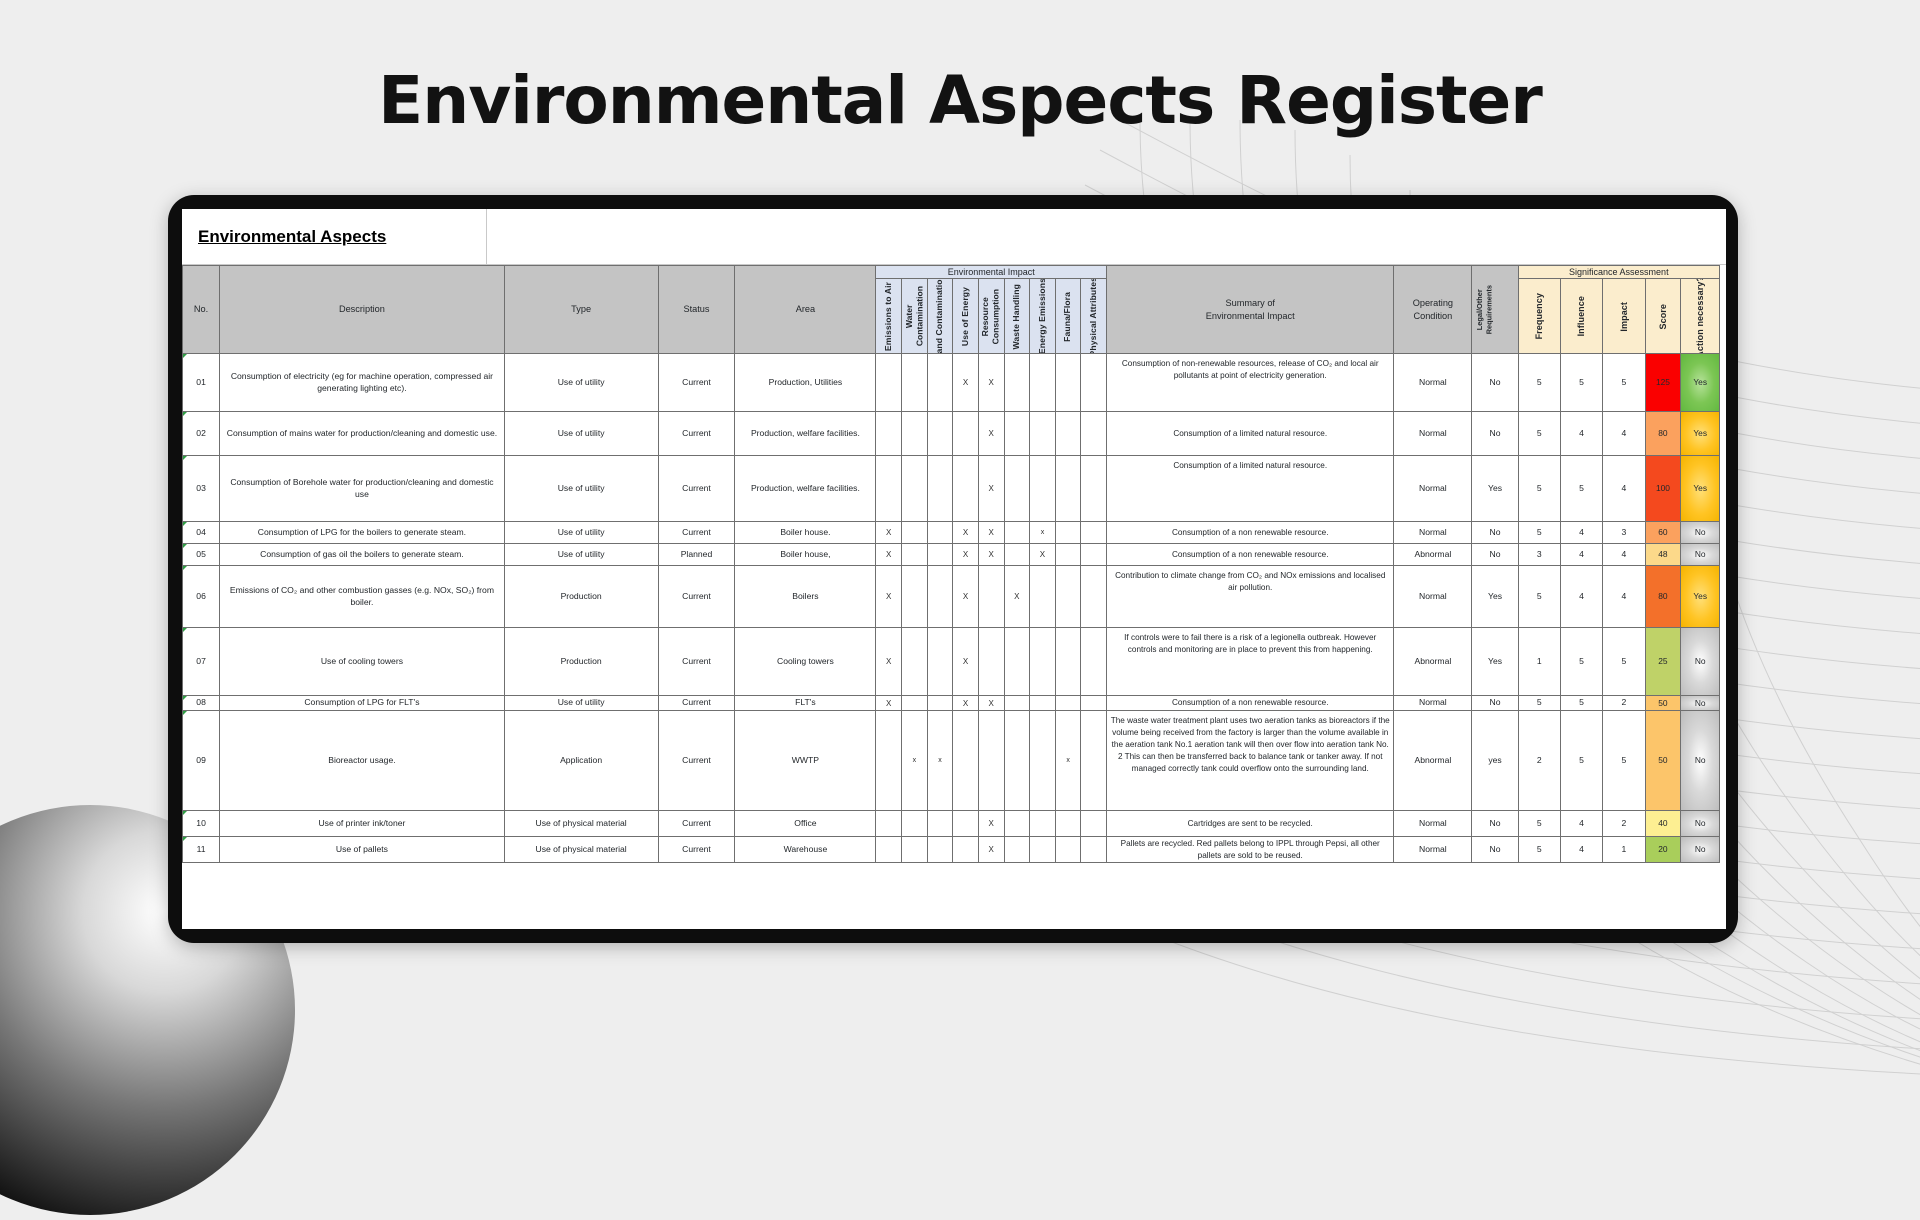 Image resolution: width=1920 pixels, height=1220 pixels. I want to click on cell-no: 11, so click(201, 850).